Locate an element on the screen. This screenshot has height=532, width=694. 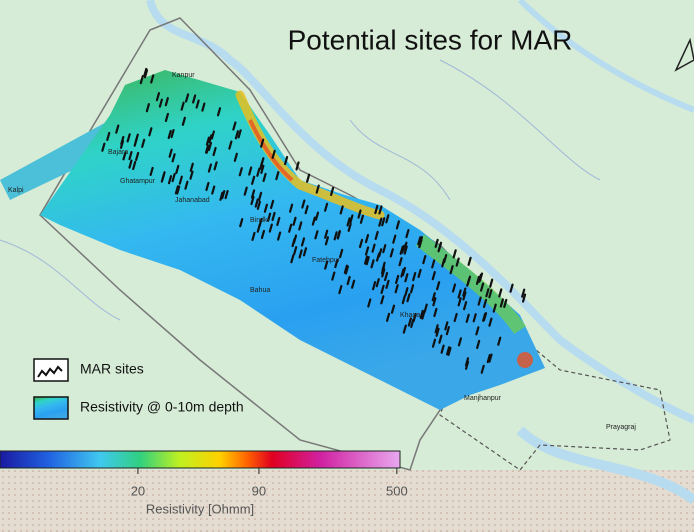
legend-label: Resistivity @ 0-10m depth is located at coordinates (162, 407).